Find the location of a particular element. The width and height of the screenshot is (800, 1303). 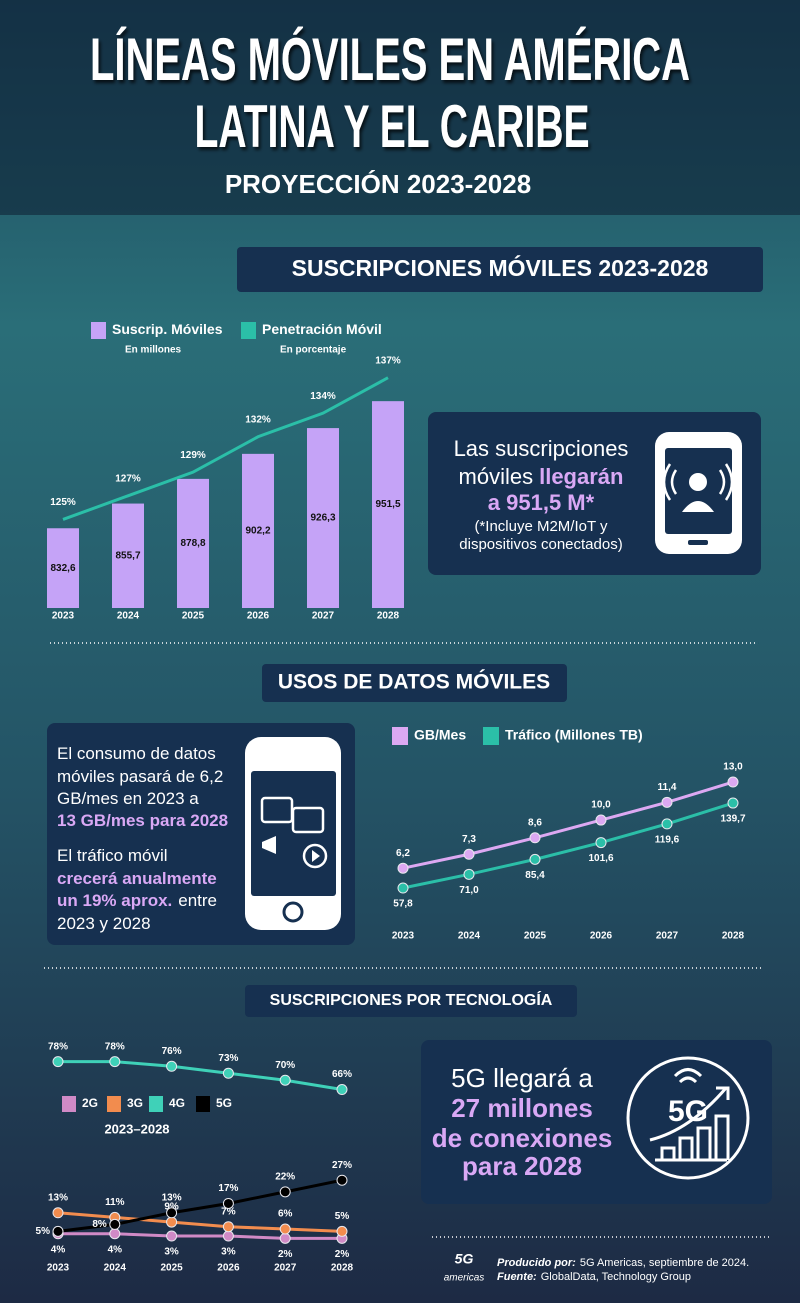

title: LÍNEAS MÓVILES EN AMÉRICA is located at coordinates (390, 59).